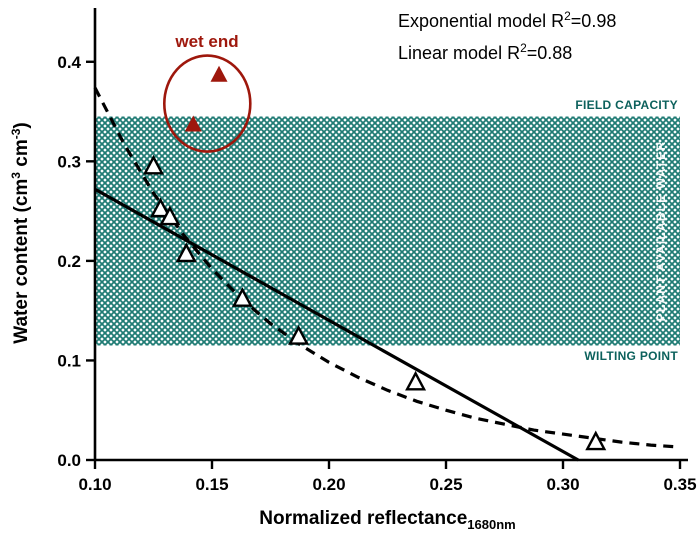 Image resolution: width=700 pixels, height=543 pixels. What do you see at coordinates (69, 360) in the screenshot?
I see `y-tick-label: 0.1` at bounding box center [69, 360].